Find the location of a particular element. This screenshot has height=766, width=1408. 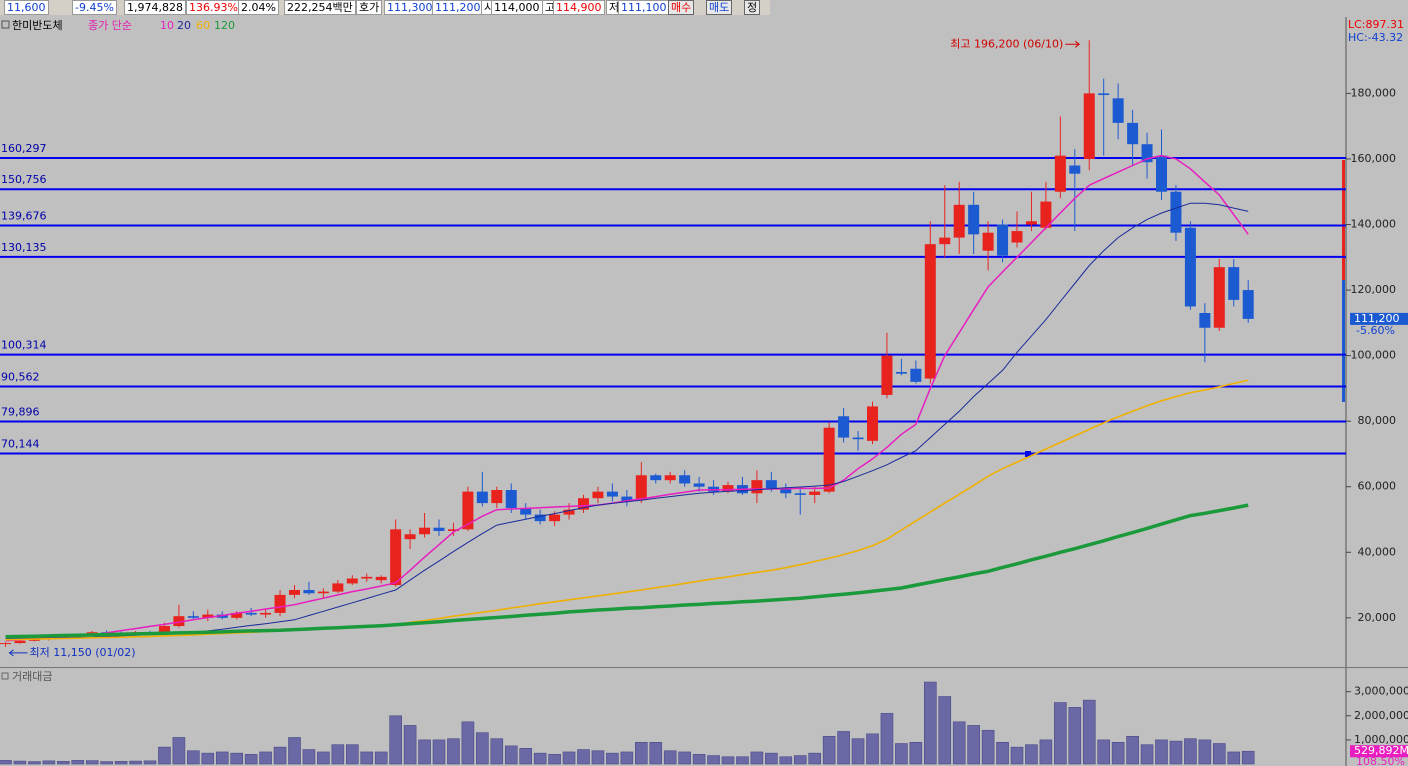

toolbar-field: 114,000 is located at coordinates (517, 7).